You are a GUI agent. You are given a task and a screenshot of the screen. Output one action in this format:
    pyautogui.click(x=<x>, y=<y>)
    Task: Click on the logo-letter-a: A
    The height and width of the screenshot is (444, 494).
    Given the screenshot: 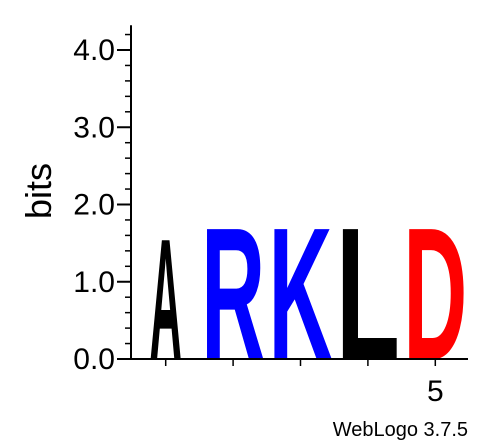 What is the action you would take?
    pyautogui.click(x=166, y=299)
    